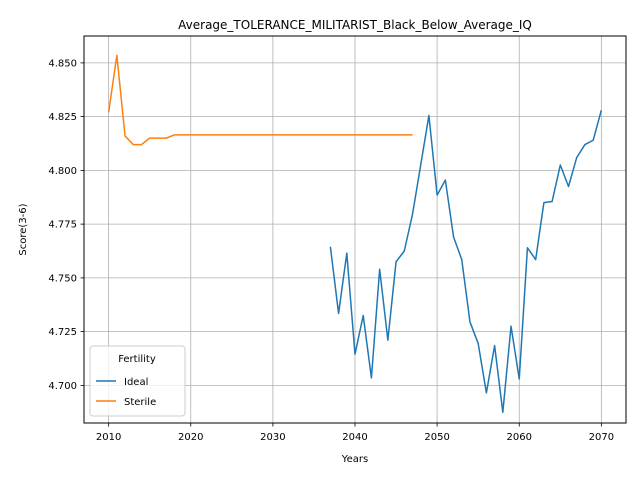  I want to click on y-tick-label: 4.825, so click(62, 117).